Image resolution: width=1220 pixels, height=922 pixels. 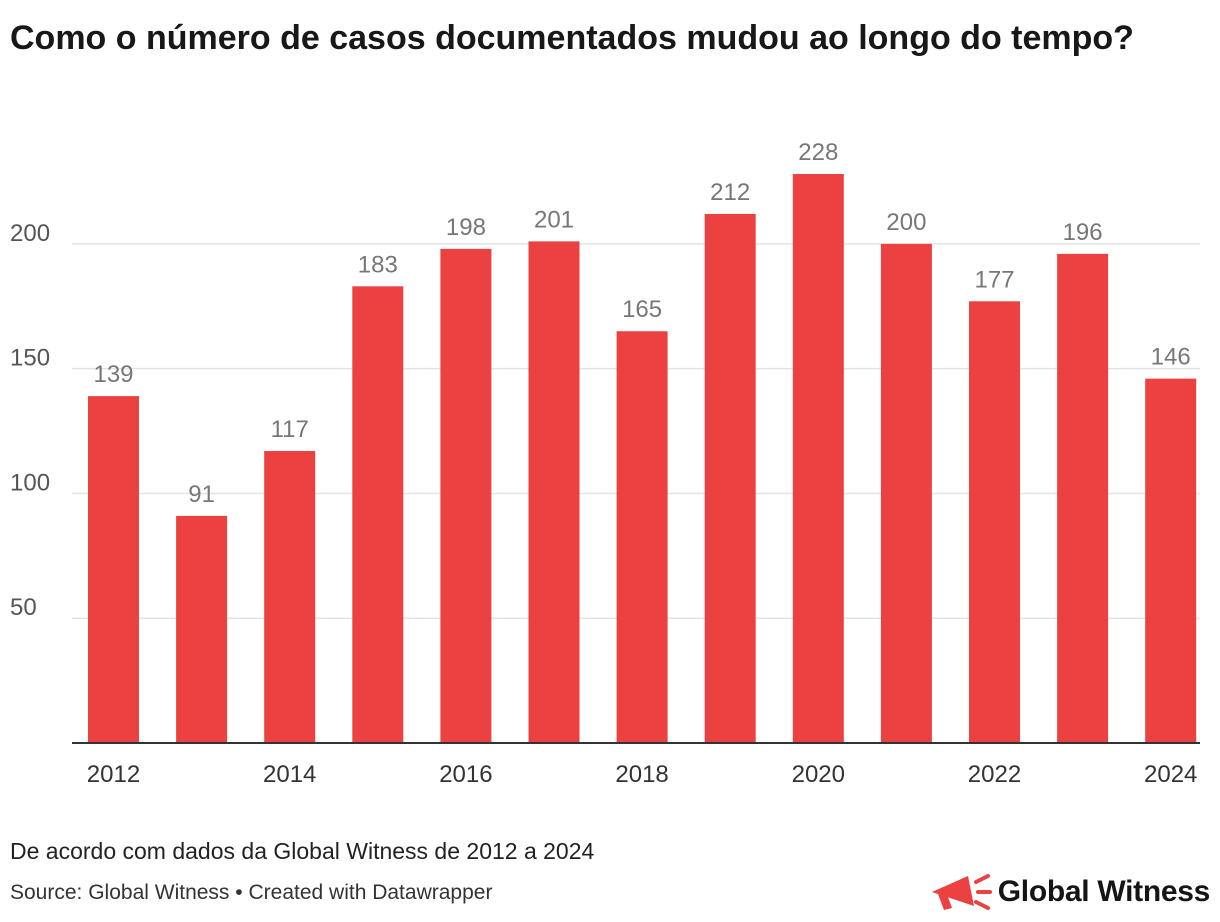 I want to click on value-label-2022: 177, so click(x=994, y=279).